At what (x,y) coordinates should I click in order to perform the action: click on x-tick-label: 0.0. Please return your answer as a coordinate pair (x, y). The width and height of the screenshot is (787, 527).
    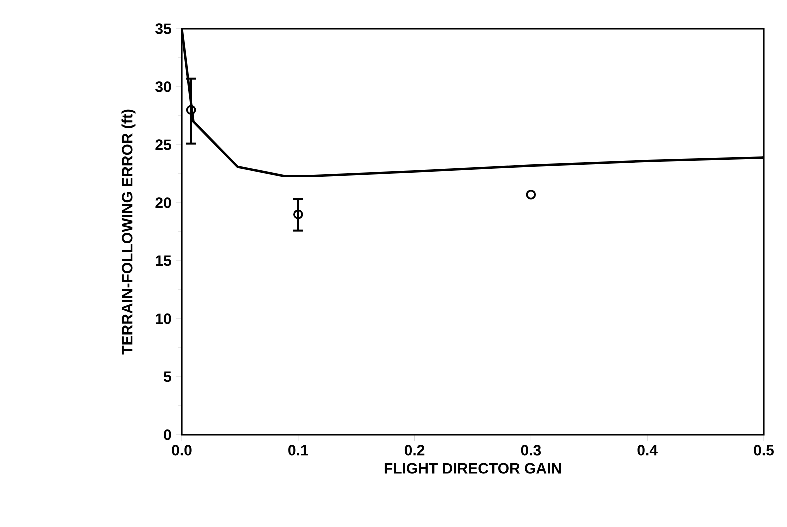
    Looking at the image, I should click on (182, 450).